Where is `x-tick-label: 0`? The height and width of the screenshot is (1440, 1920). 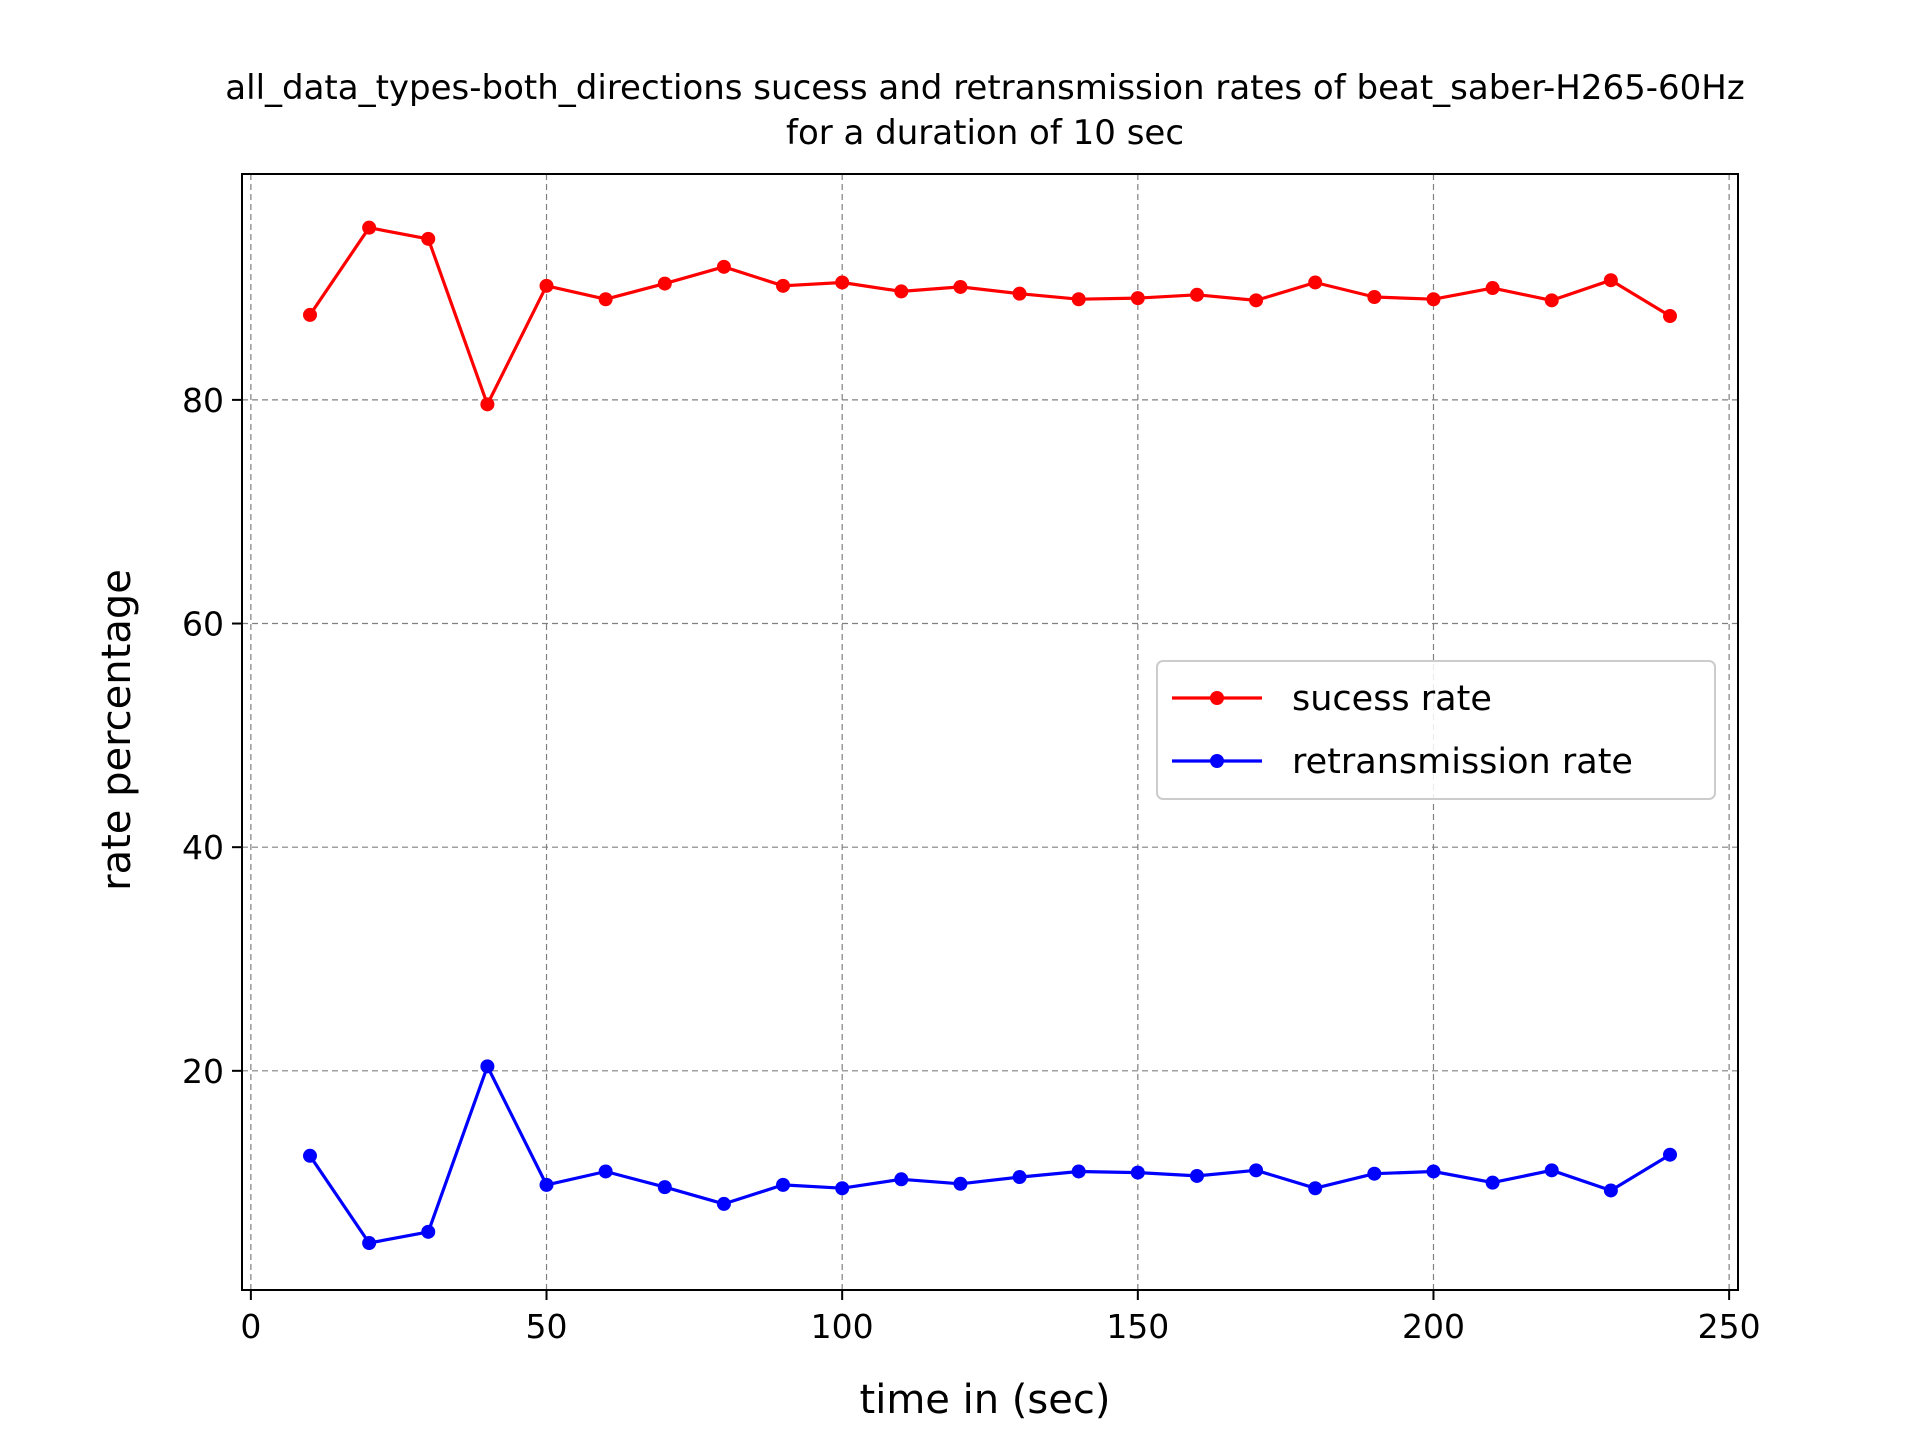 x-tick-label: 0 is located at coordinates (250, 1326).